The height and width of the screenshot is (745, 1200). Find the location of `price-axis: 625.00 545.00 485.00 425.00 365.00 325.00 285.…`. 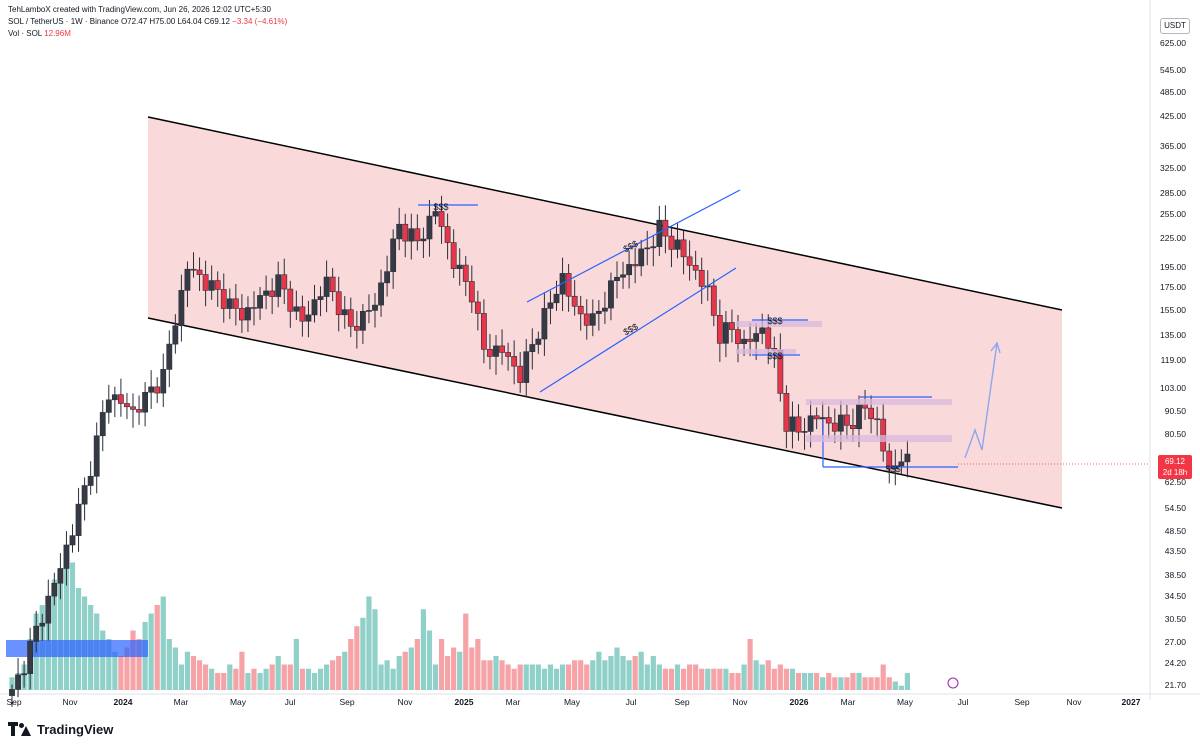

price-axis: 625.00 545.00 485.00 425.00 365.00 325.00 285.… is located at coordinates (1173, 364).